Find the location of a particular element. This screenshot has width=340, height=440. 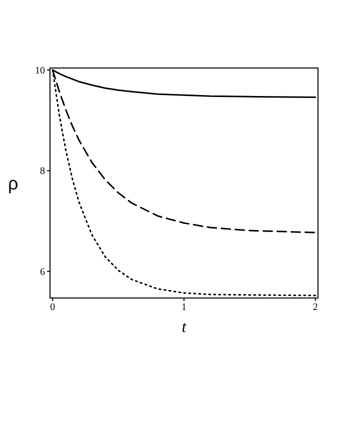

y-axis-title: ρ is located at coordinates (13, 183).